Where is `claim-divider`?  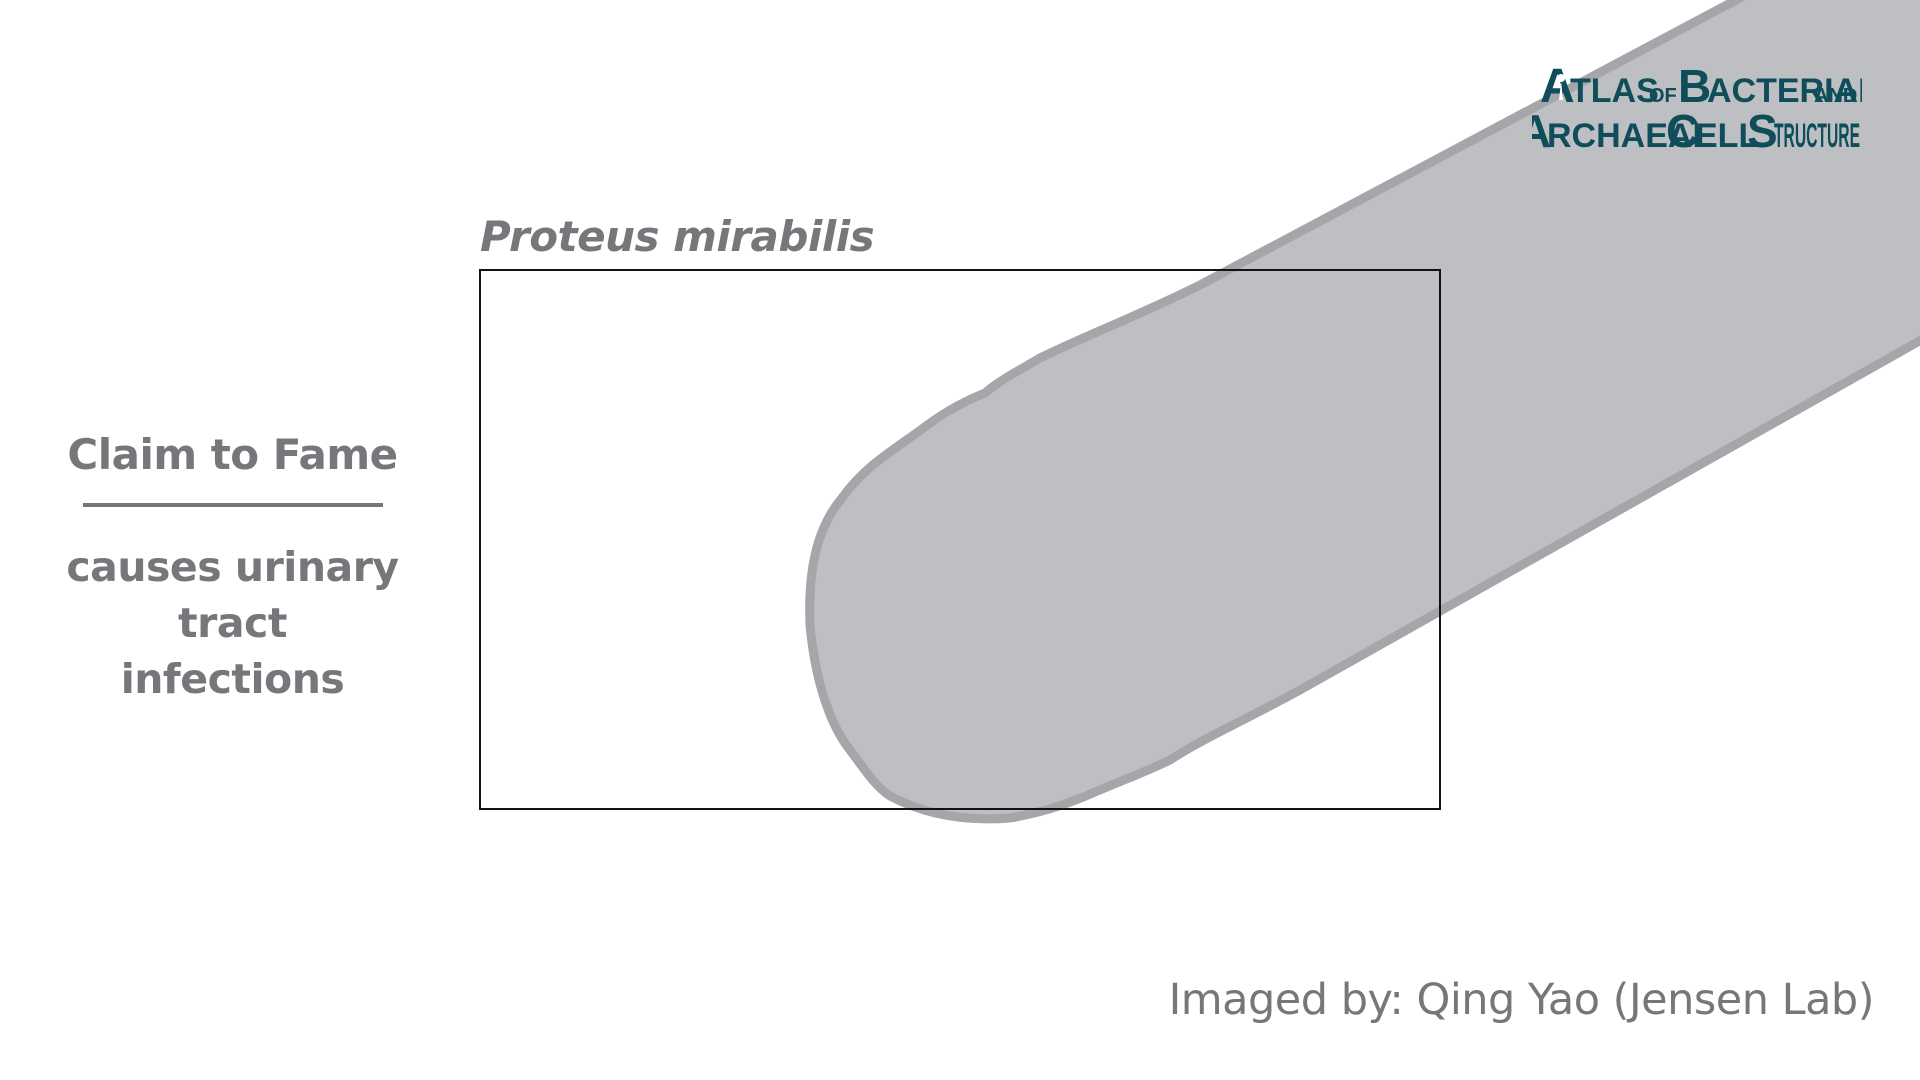 claim-divider is located at coordinates (232, 505).